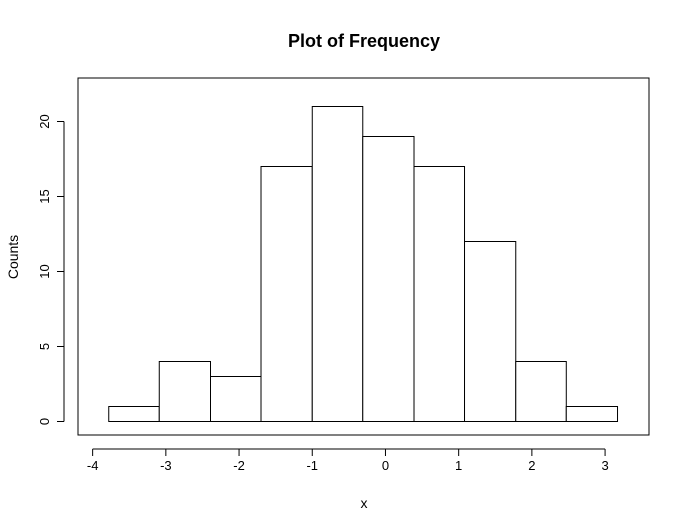 The width and height of the screenshot is (690, 532). What do you see at coordinates (348, 460) in the screenshot?
I see `x-axis: -4 -3 -2 -1 0 1 2 3` at bounding box center [348, 460].